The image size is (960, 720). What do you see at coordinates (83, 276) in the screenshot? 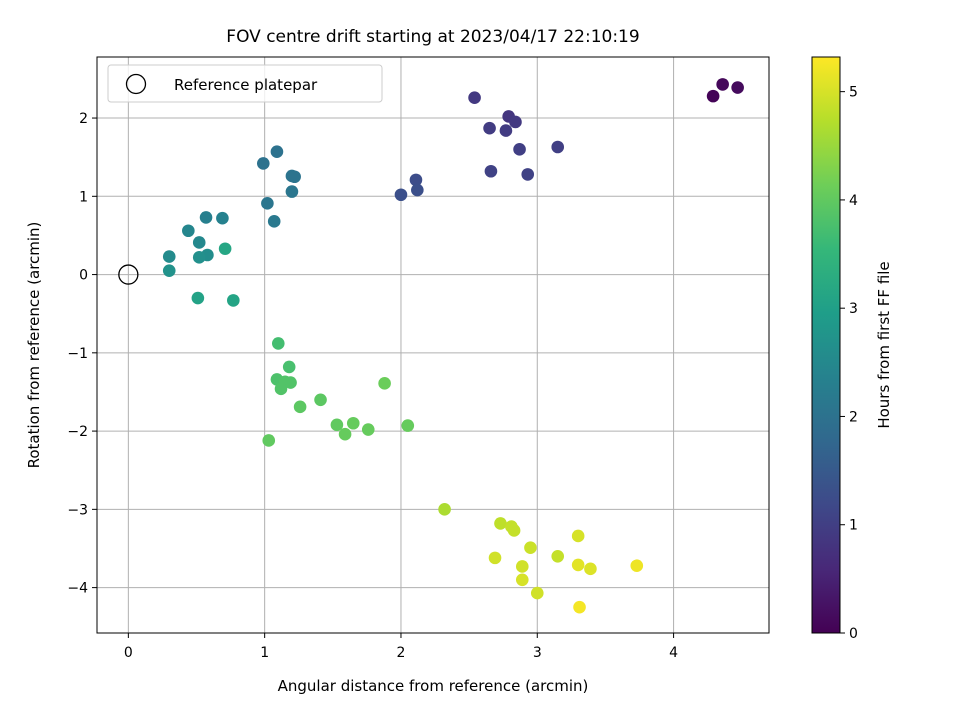
I see `y-tick-label: 0` at bounding box center [83, 276].